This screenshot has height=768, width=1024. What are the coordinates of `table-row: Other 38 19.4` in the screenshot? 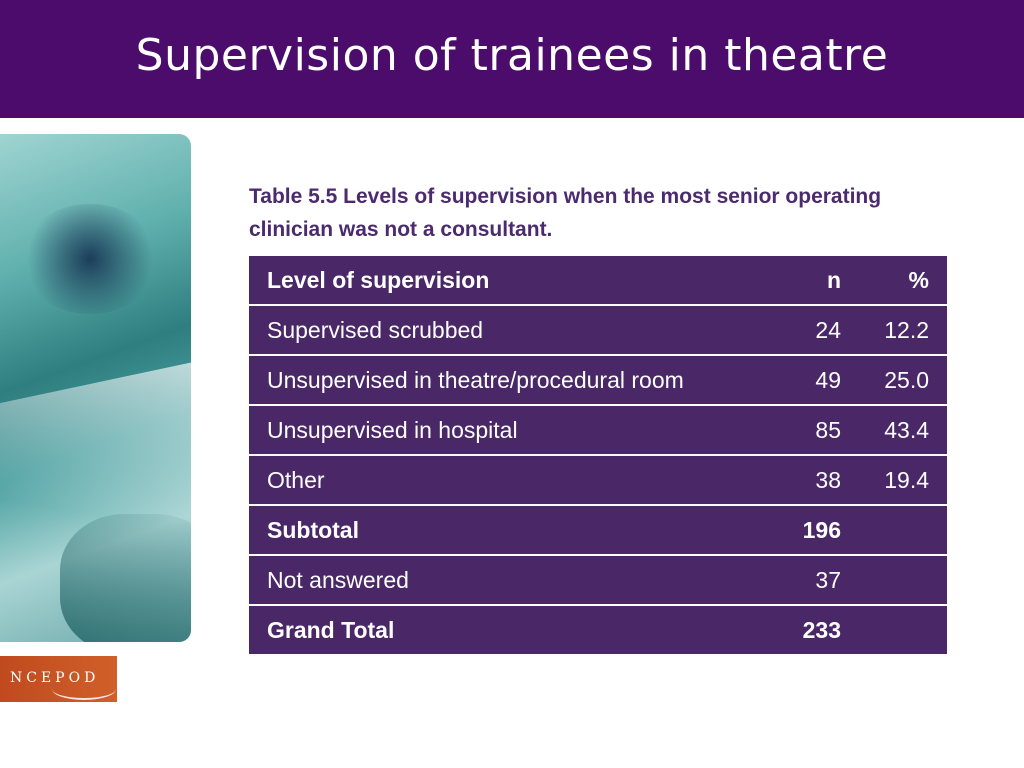 It's located at (598, 480).